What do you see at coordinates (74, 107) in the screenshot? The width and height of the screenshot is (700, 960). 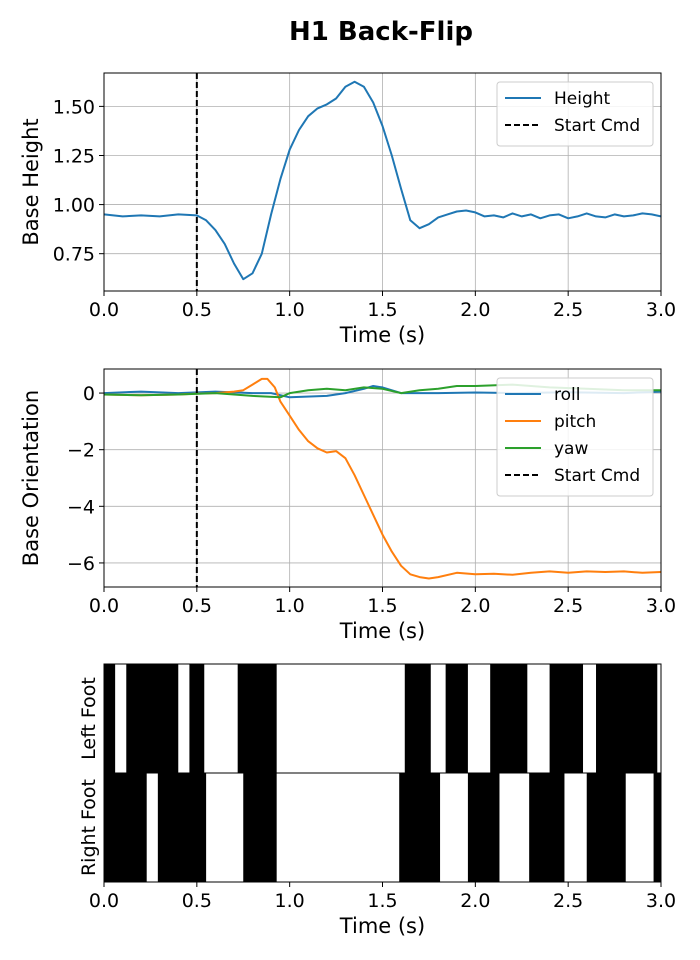 I see `y-tick-label: 1.50` at bounding box center [74, 107].